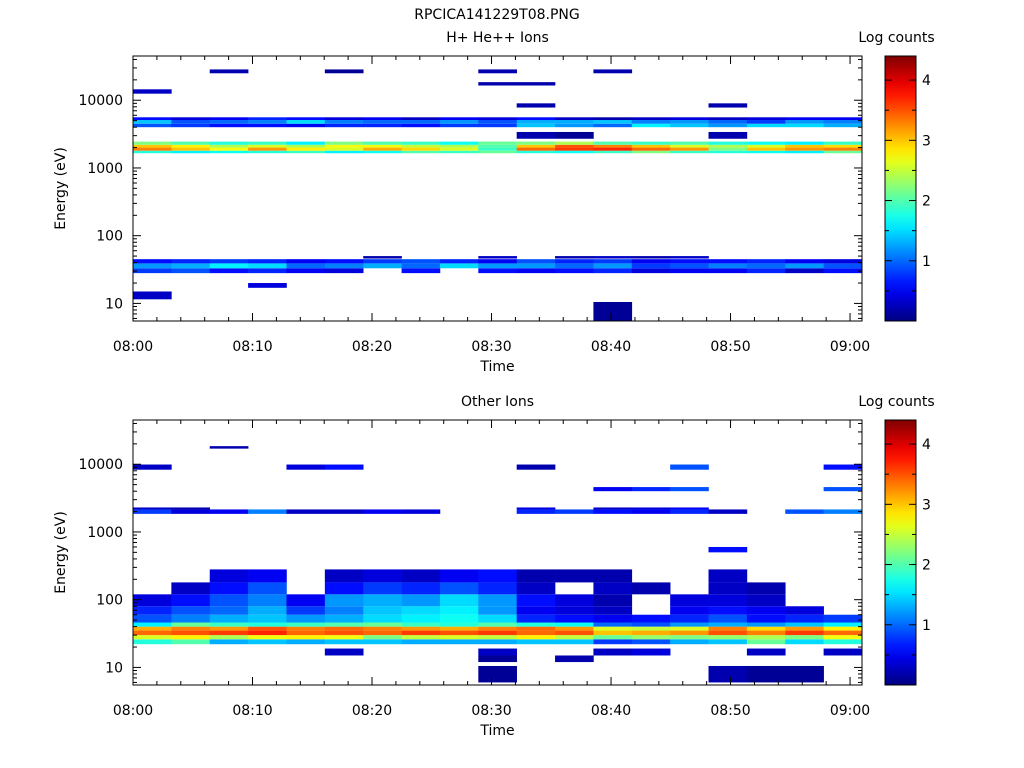 The height and width of the screenshot is (768, 1024). I want to click on y-tick-label: 1000, so click(105, 533).